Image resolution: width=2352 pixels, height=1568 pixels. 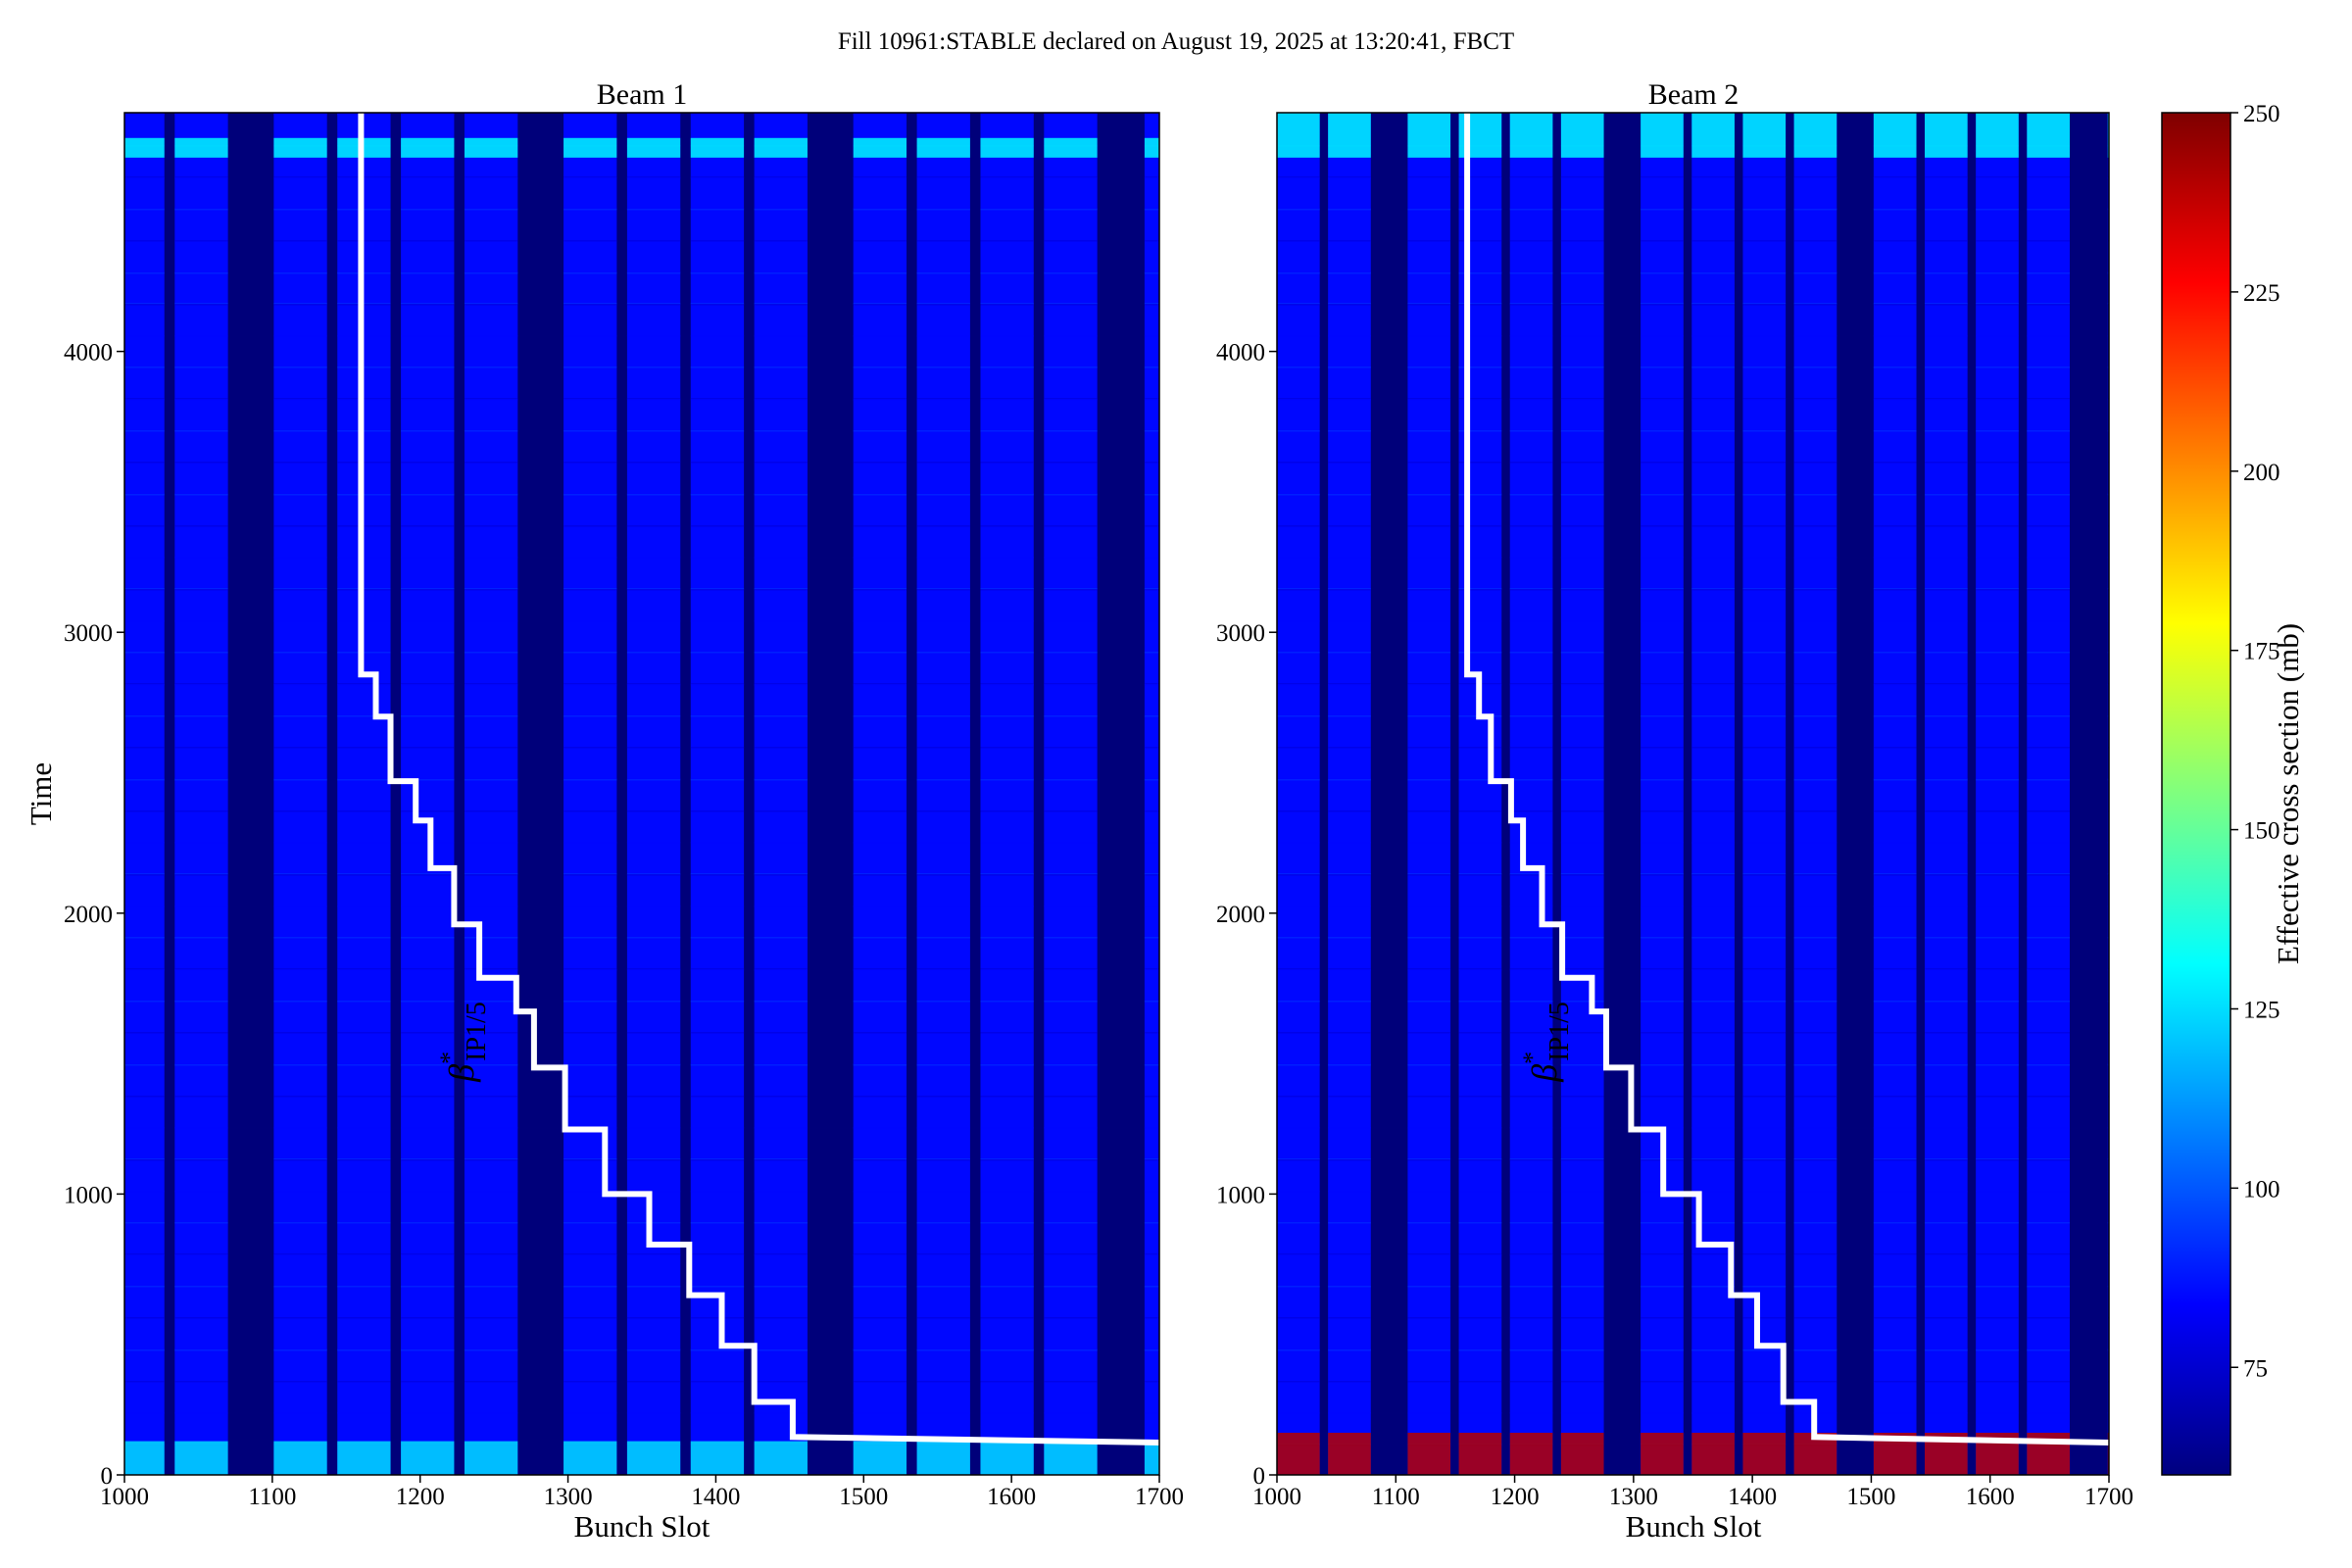 What do you see at coordinates (107, 1476) in the screenshot?
I see `y-tick-label: 0` at bounding box center [107, 1476].